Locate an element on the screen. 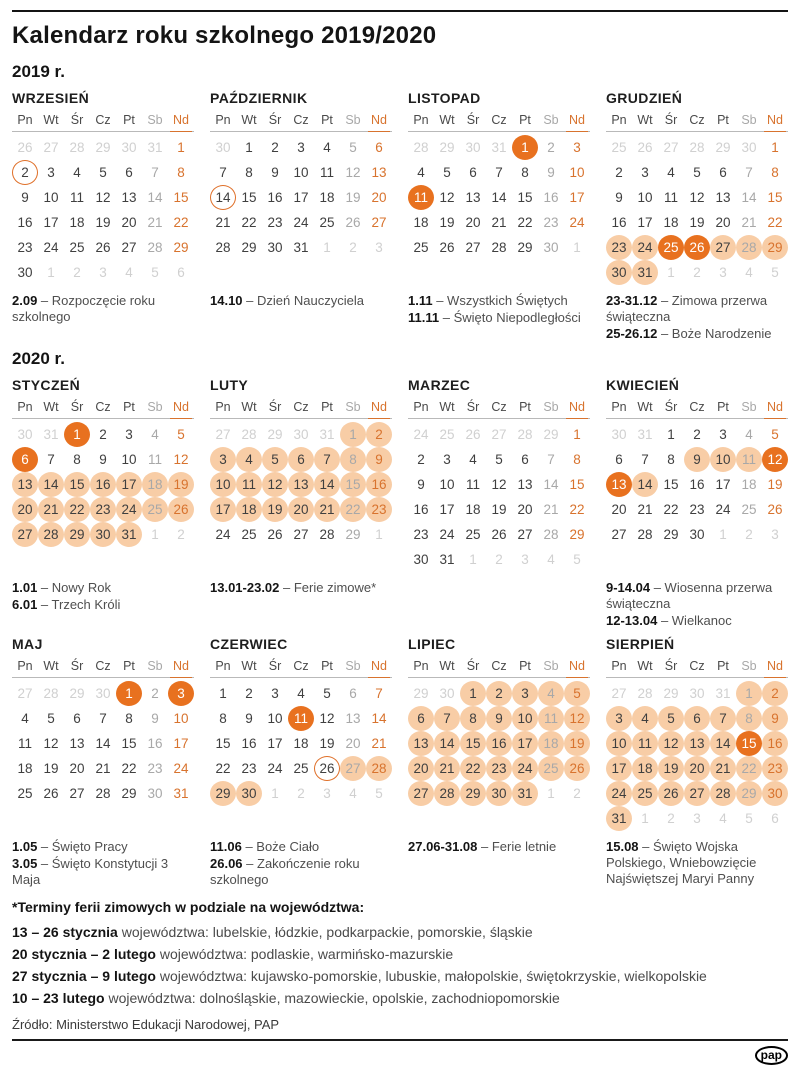 The image size is (800, 1065). day-cell: 13 is located at coordinates (723, 197).